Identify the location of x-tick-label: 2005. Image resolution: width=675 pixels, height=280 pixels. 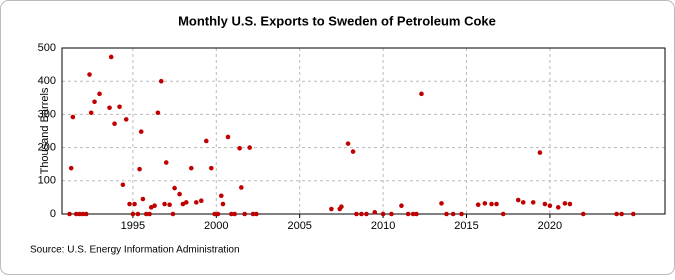
(299, 226).